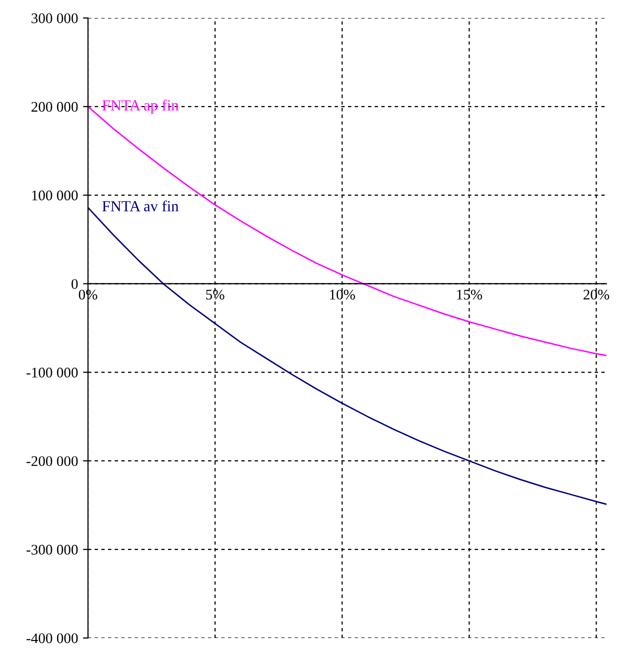 This screenshot has height=648, width=622. I want to click on x-tick-label: 20%, so click(597, 295).